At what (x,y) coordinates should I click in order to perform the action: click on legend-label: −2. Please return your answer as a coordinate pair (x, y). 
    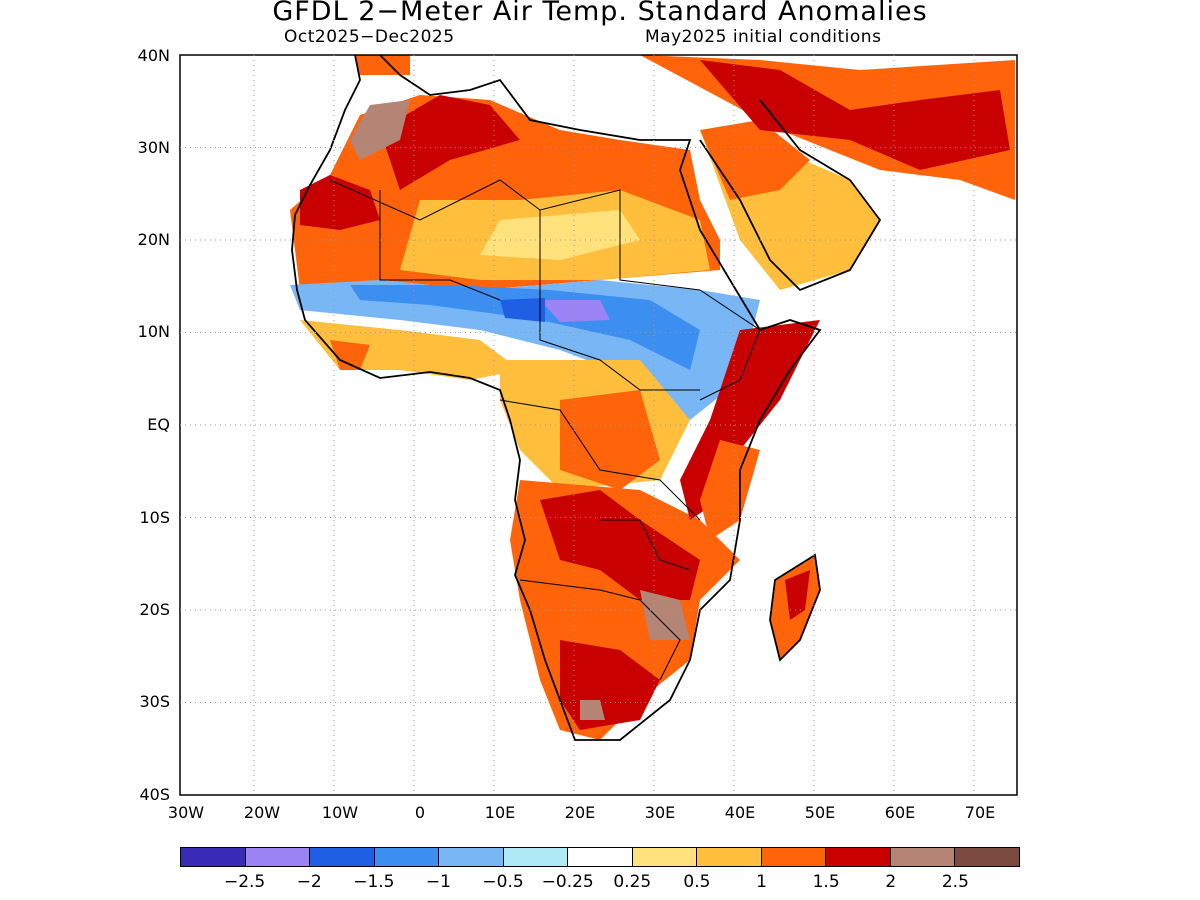
    Looking at the image, I should click on (309, 882).